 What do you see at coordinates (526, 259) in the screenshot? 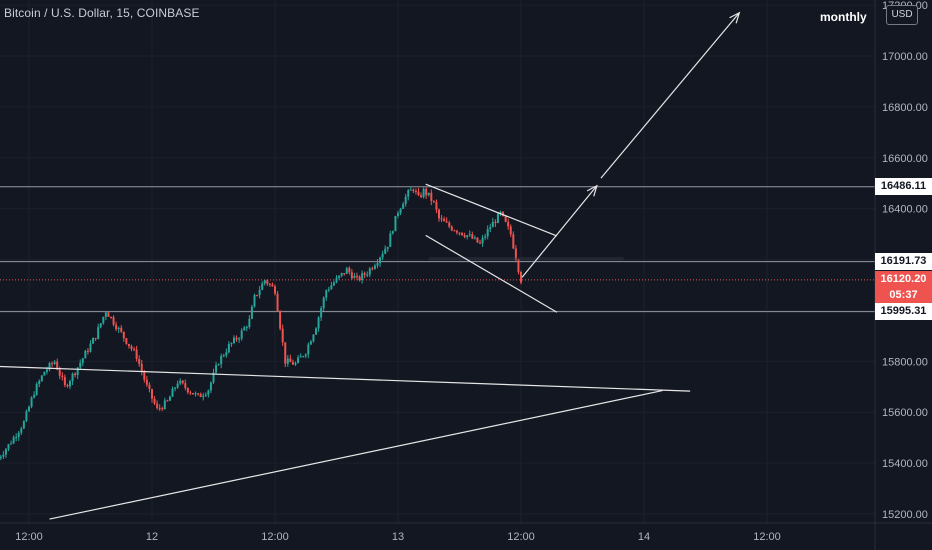
I see `channel-highlight` at bounding box center [526, 259].